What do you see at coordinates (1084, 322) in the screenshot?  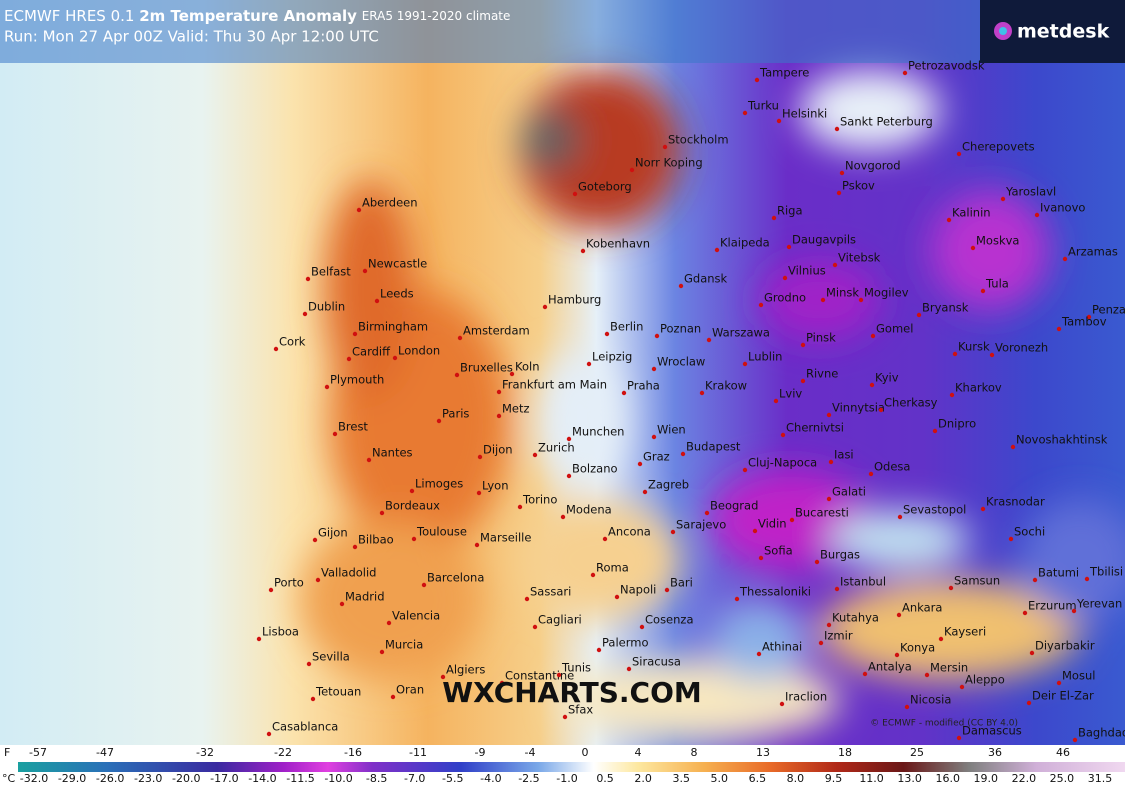 I see `city-label: Tambov` at bounding box center [1084, 322].